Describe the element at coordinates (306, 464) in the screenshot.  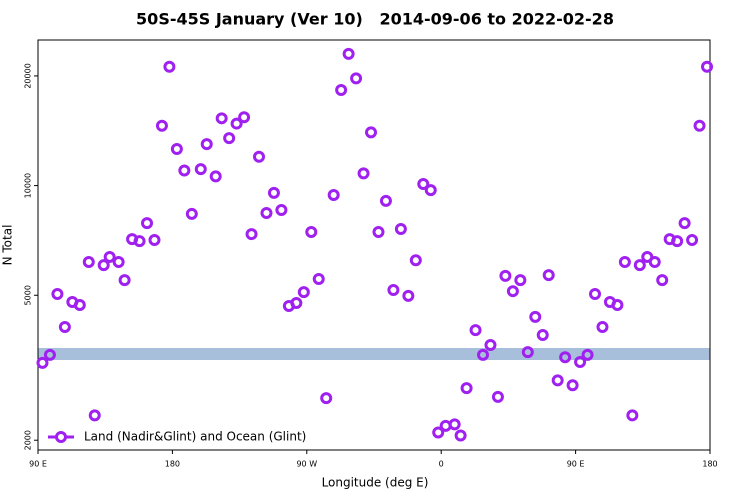
I see `x-tick-label: 90 W` at that location.